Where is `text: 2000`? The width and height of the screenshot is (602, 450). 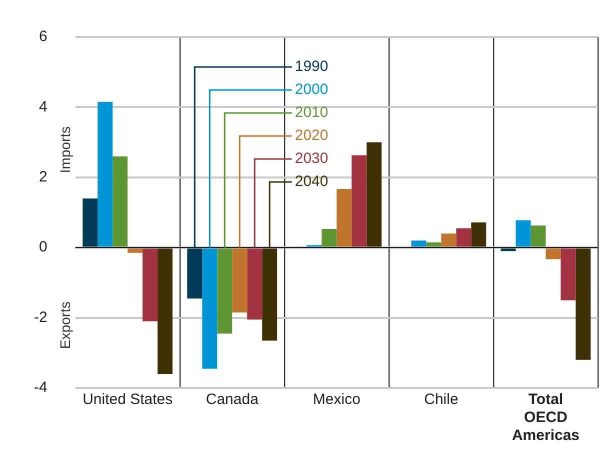
text: 2000 is located at coordinates (311, 89).